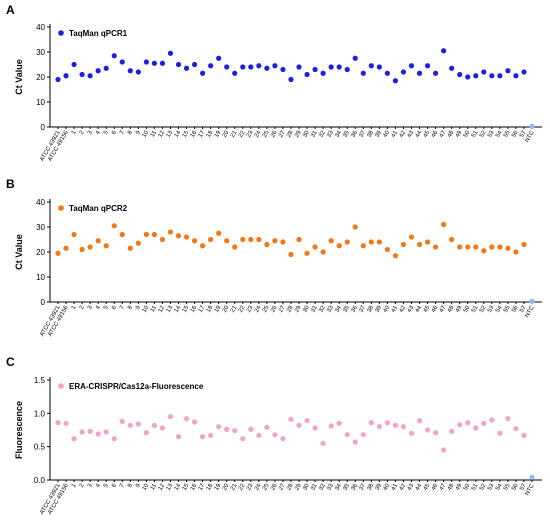 The width and height of the screenshot is (550, 528). Describe the element at coordinates (314, 308) in the screenshot. I see `x-tick-label: 31` at that location.